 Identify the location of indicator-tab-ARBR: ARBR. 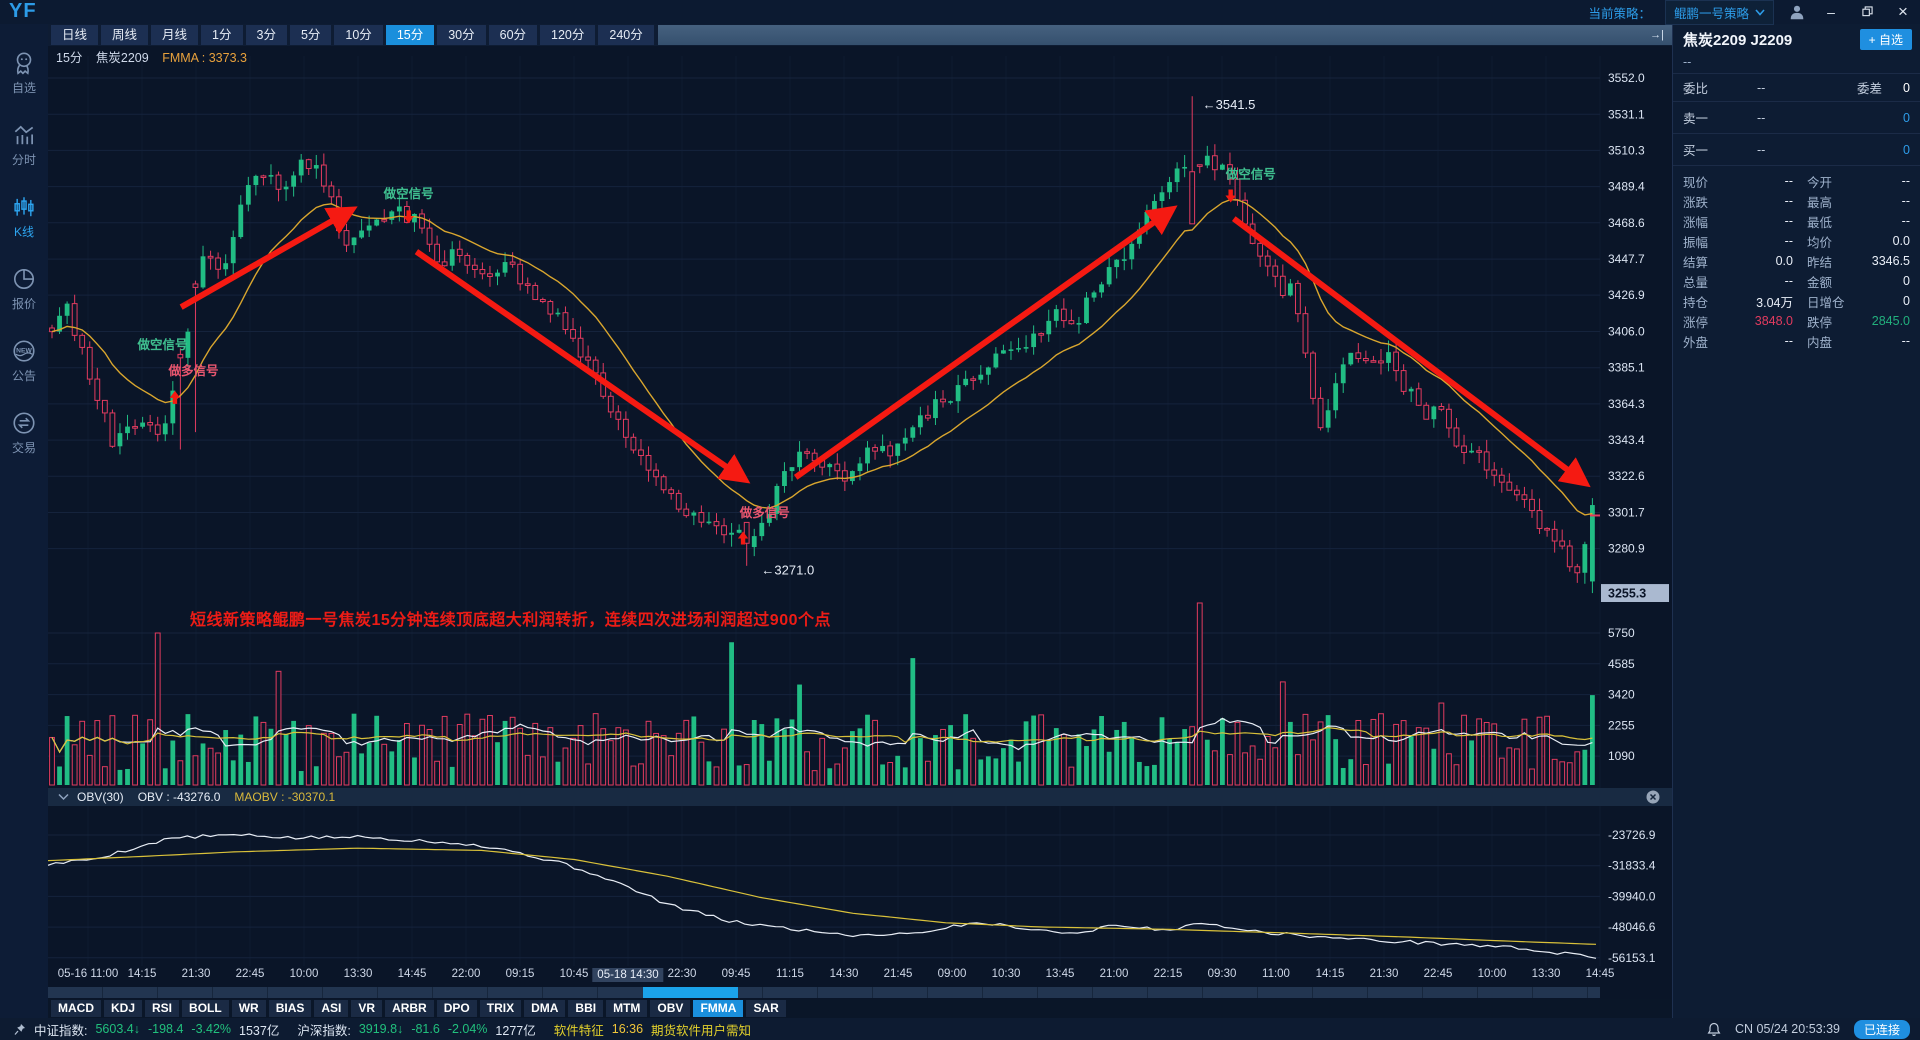
(409, 1008).